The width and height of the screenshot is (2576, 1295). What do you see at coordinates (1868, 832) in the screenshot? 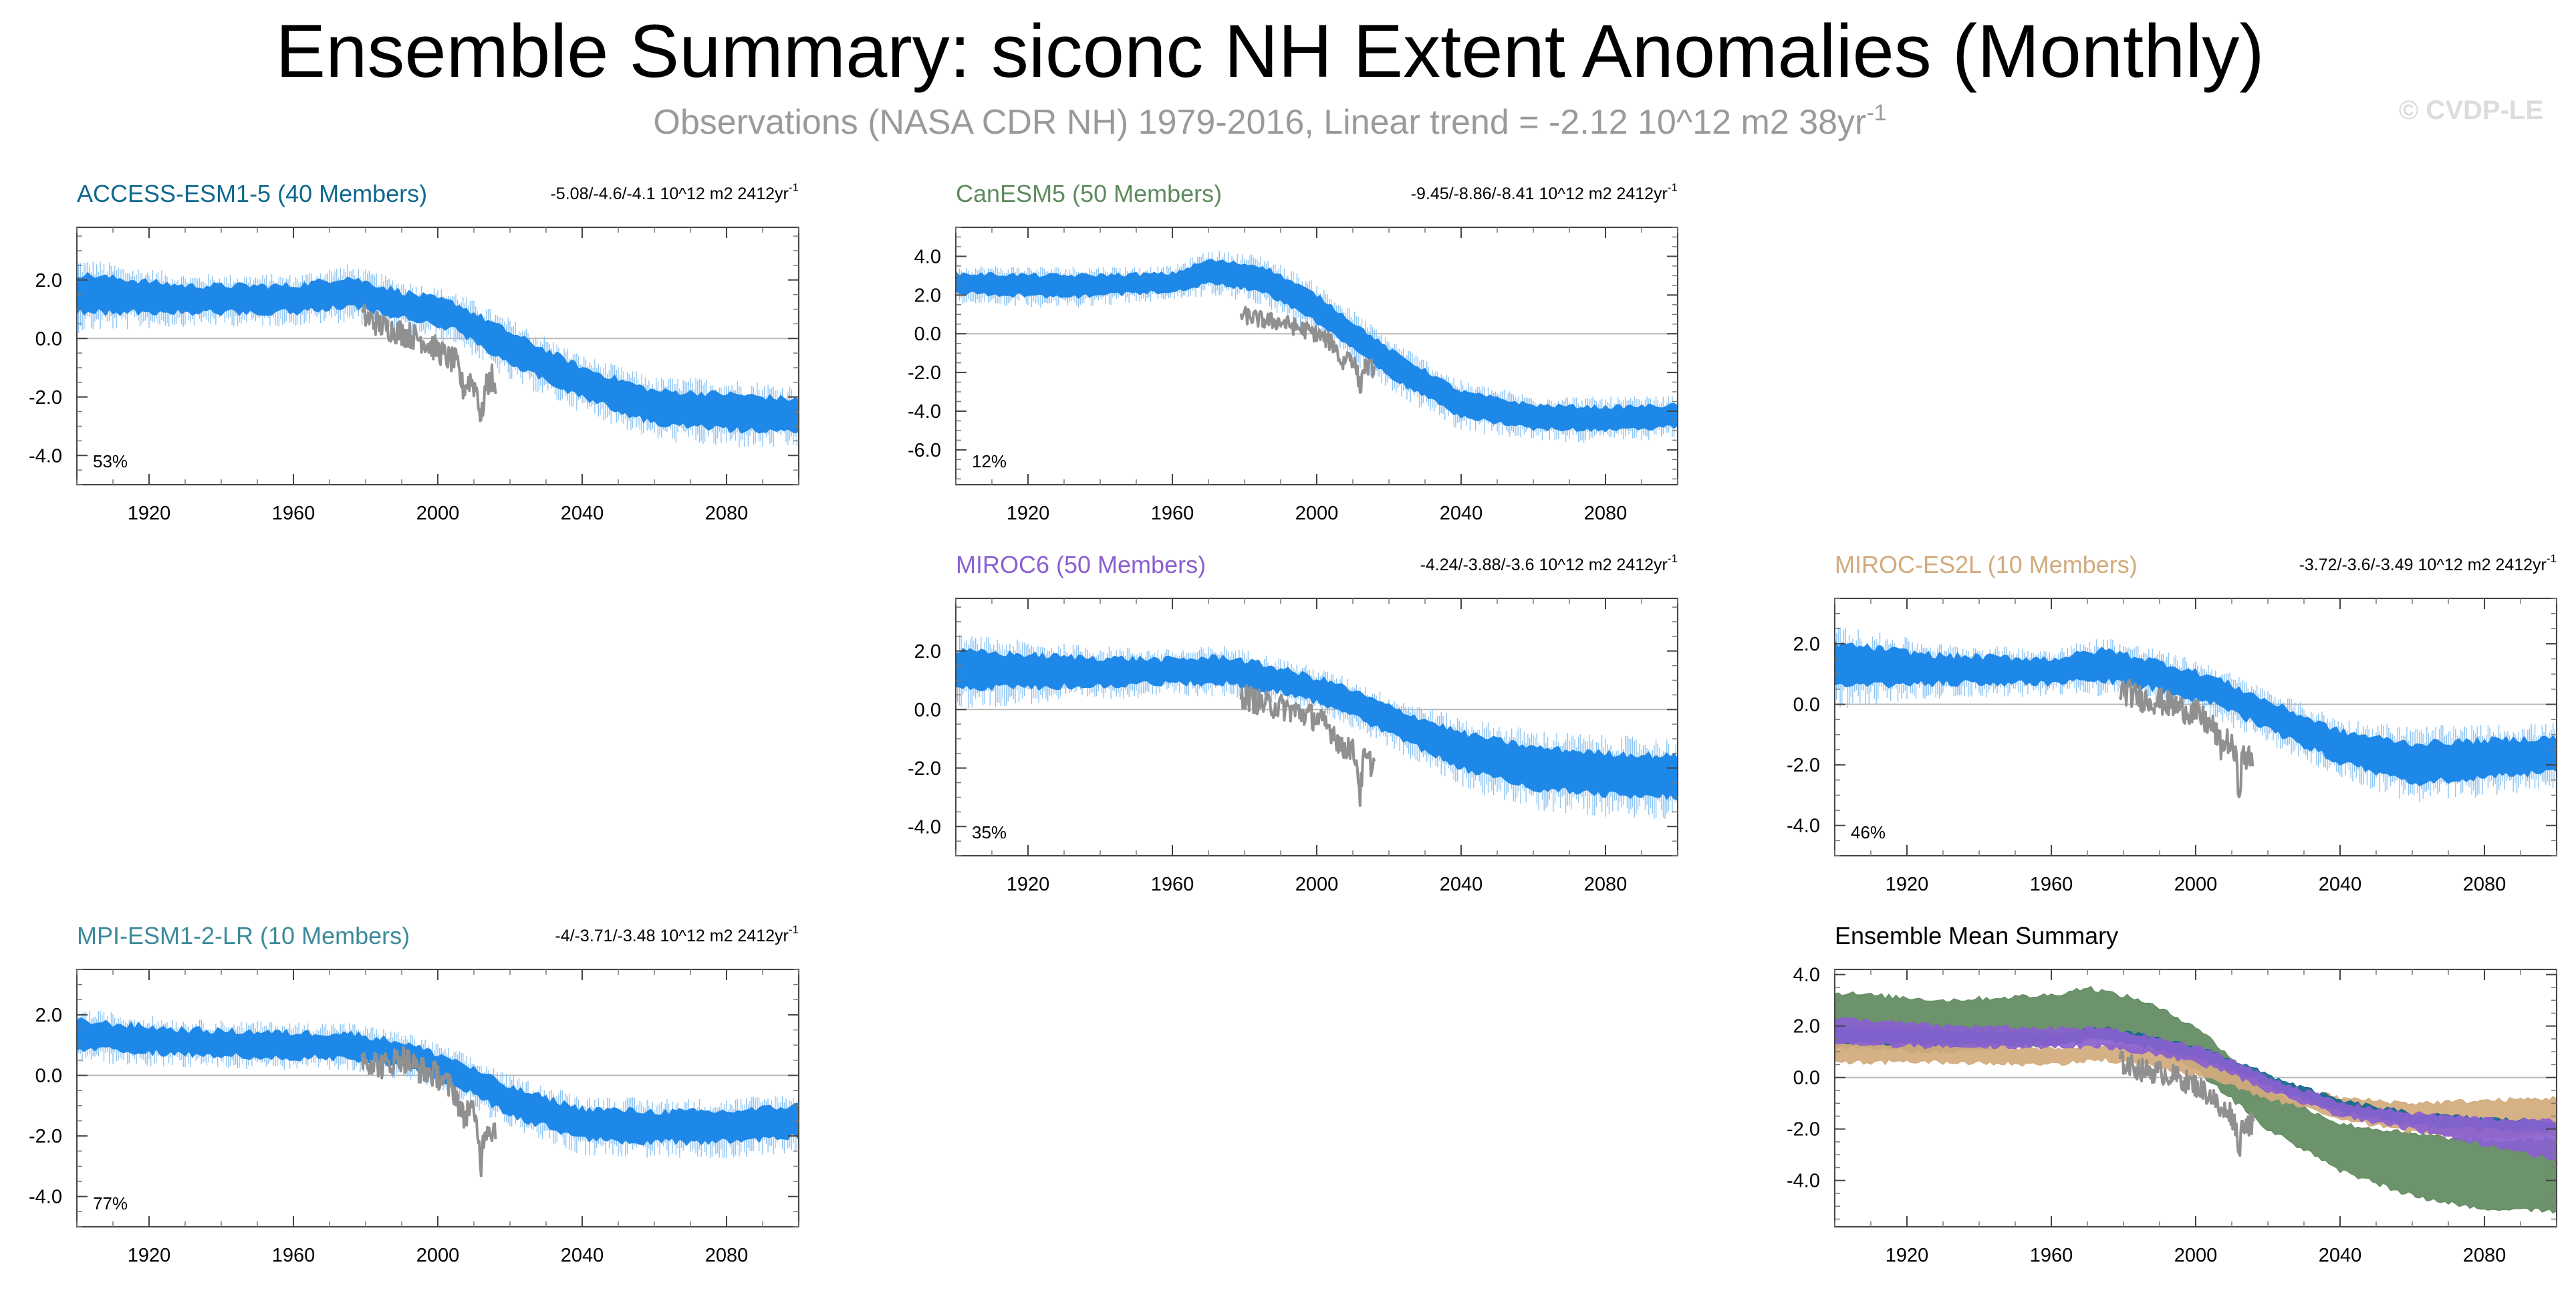
I see `percent-label: 46%` at bounding box center [1868, 832].